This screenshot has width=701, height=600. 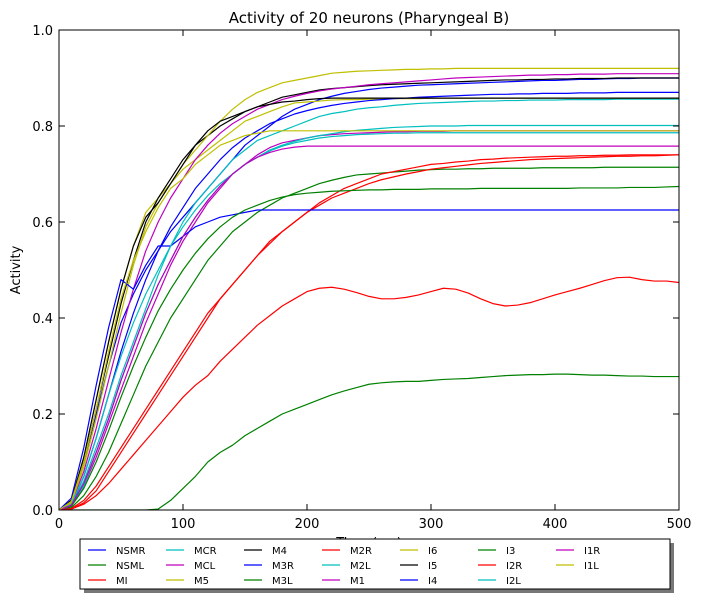 What do you see at coordinates (42, 319) in the screenshot?
I see `y-tick-label: 0.4` at bounding box center [42, 319].